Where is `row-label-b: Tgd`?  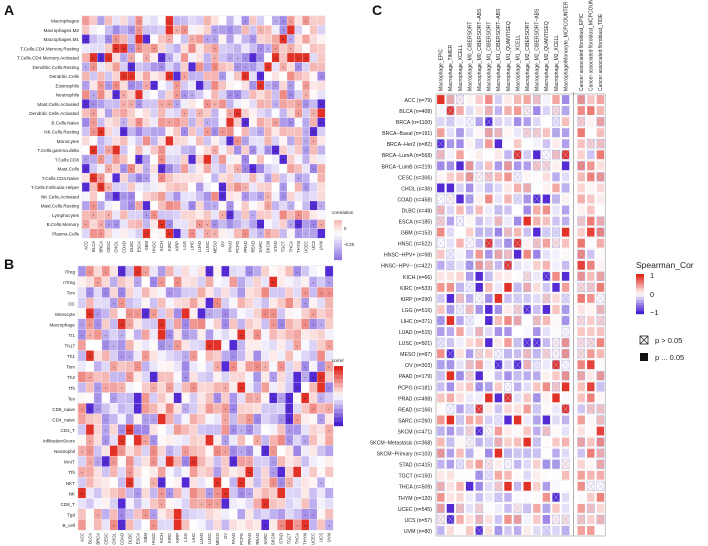
row-label-b: Tgd is located at coordinates (71, 514).